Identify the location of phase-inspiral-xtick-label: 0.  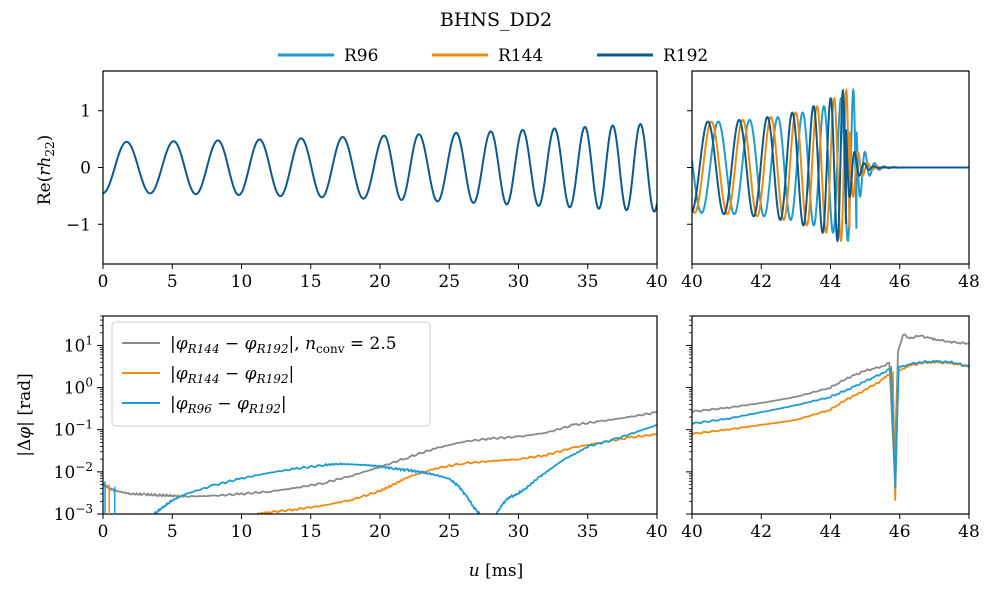
(103, 532).